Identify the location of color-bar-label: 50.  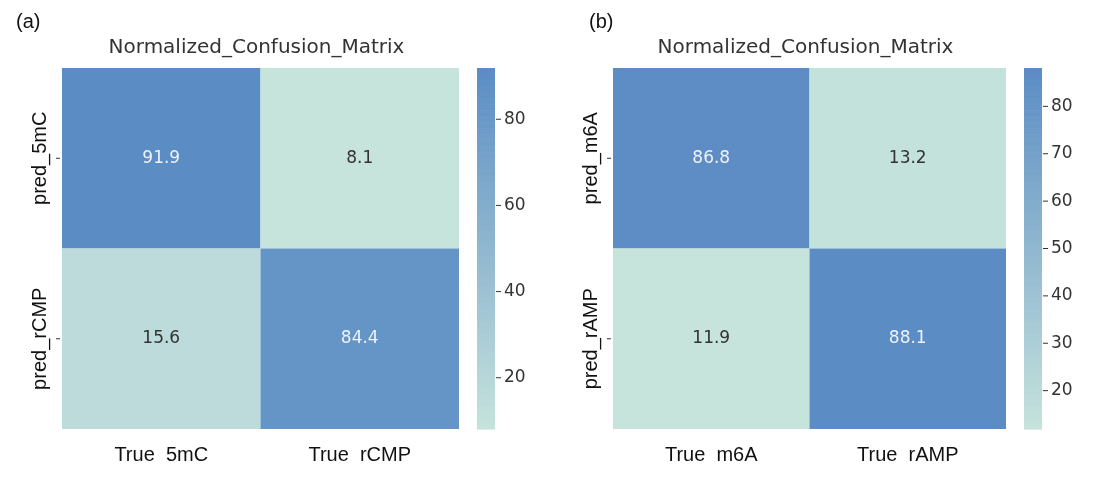
(1062, 246).